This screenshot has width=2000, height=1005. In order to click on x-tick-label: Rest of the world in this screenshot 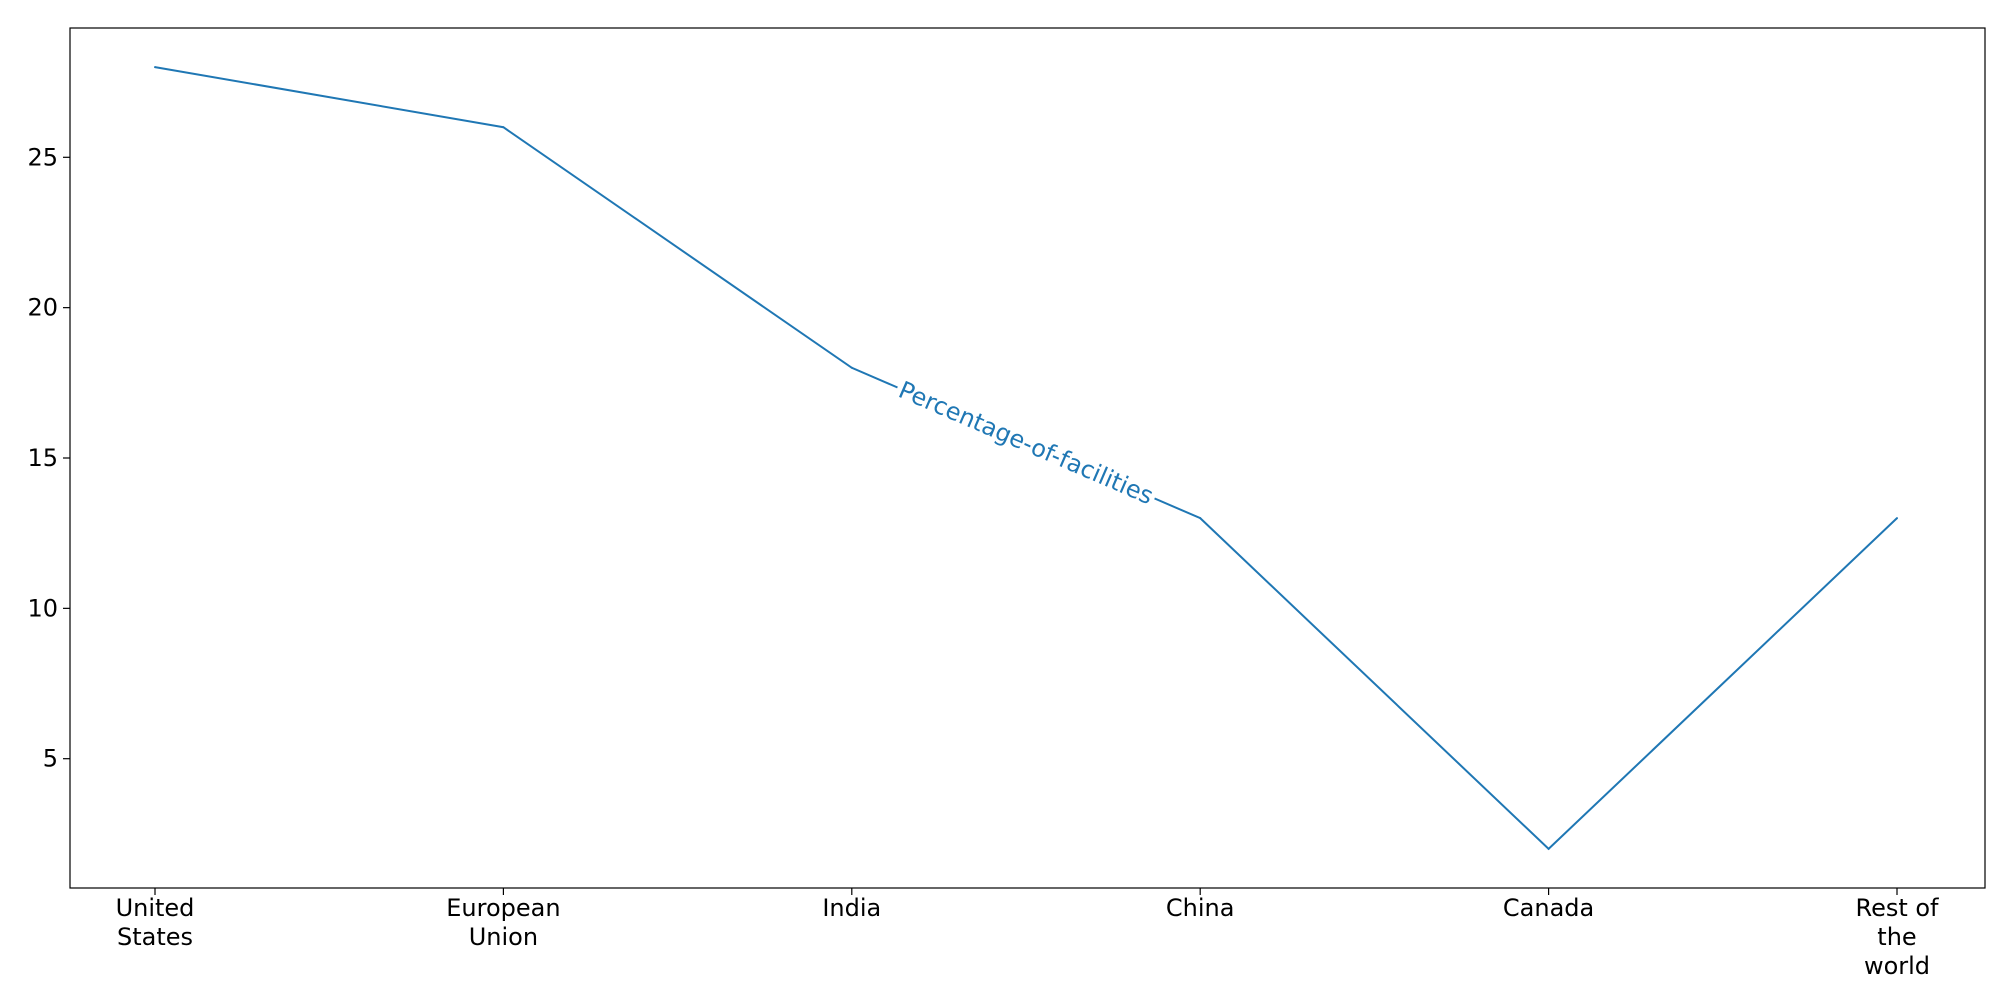, I will do `click(1897, 937)`.